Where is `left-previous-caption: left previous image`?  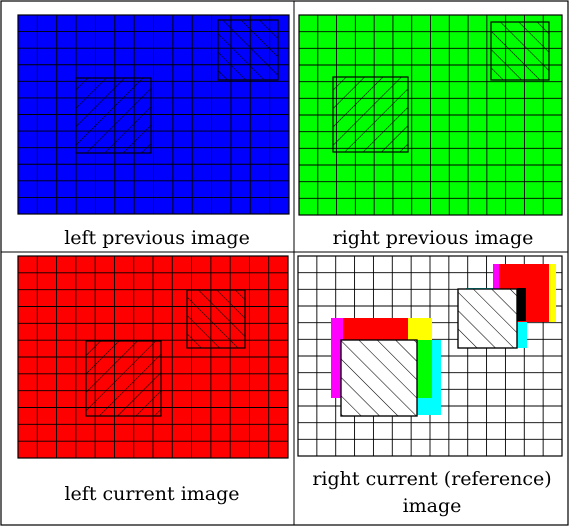
left-previous-caption: left previous image is located at coordinates (157, 238).